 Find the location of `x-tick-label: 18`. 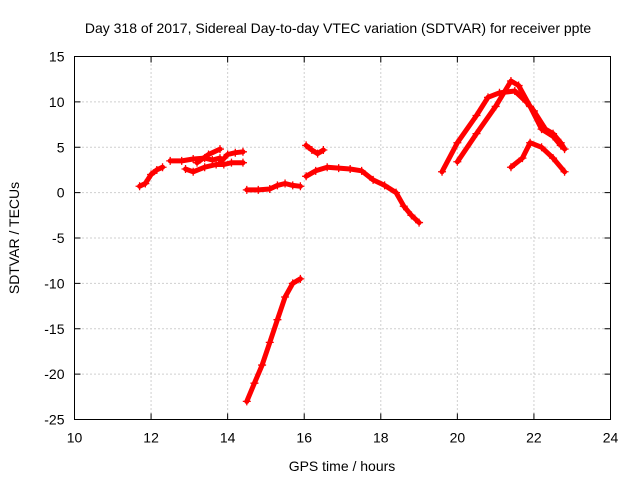

x-tick-label: 18 is located at coordinates (381, 438).